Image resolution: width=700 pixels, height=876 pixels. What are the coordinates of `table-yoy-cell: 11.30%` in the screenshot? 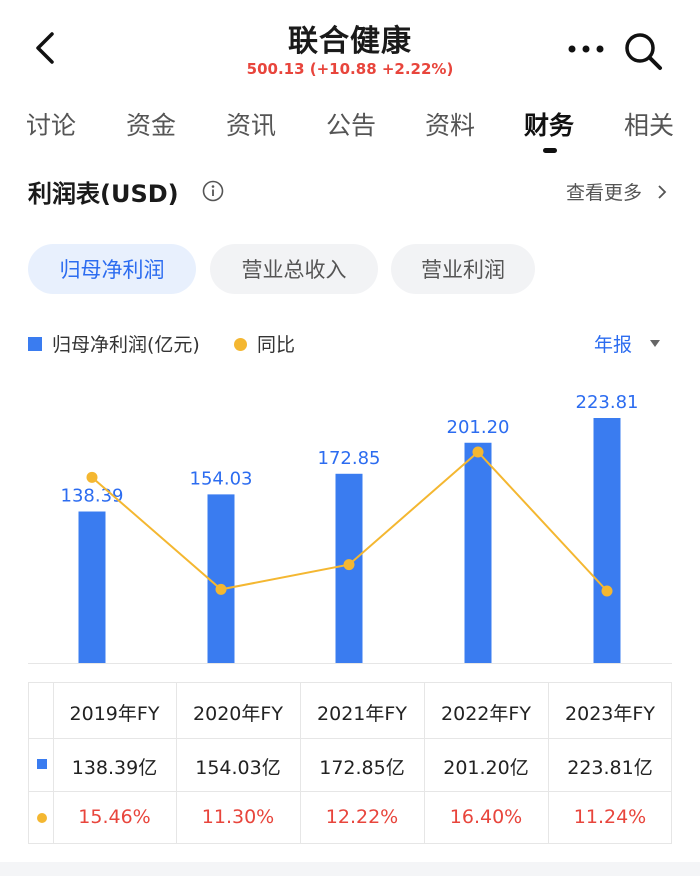 It's located at (238, 817).